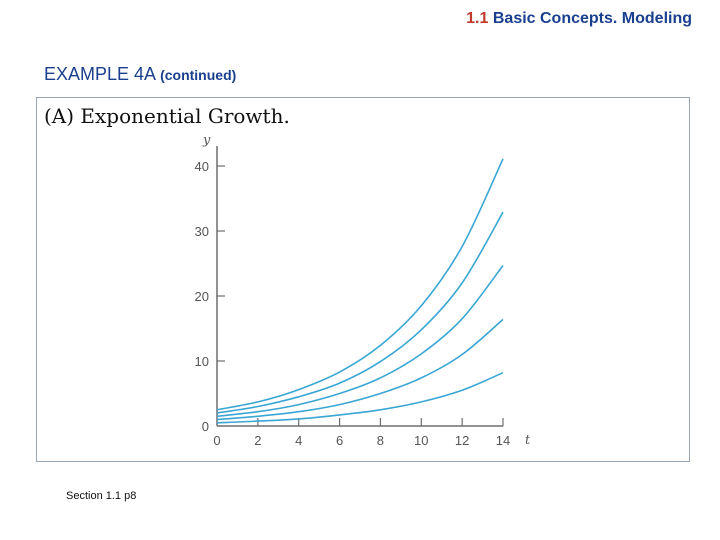 This screenshot has width=720, height=540. What do you see at coordinates (202, 296) in the screenshot?
I see `y-tick-label: 20` at bounding box center [202, 296].